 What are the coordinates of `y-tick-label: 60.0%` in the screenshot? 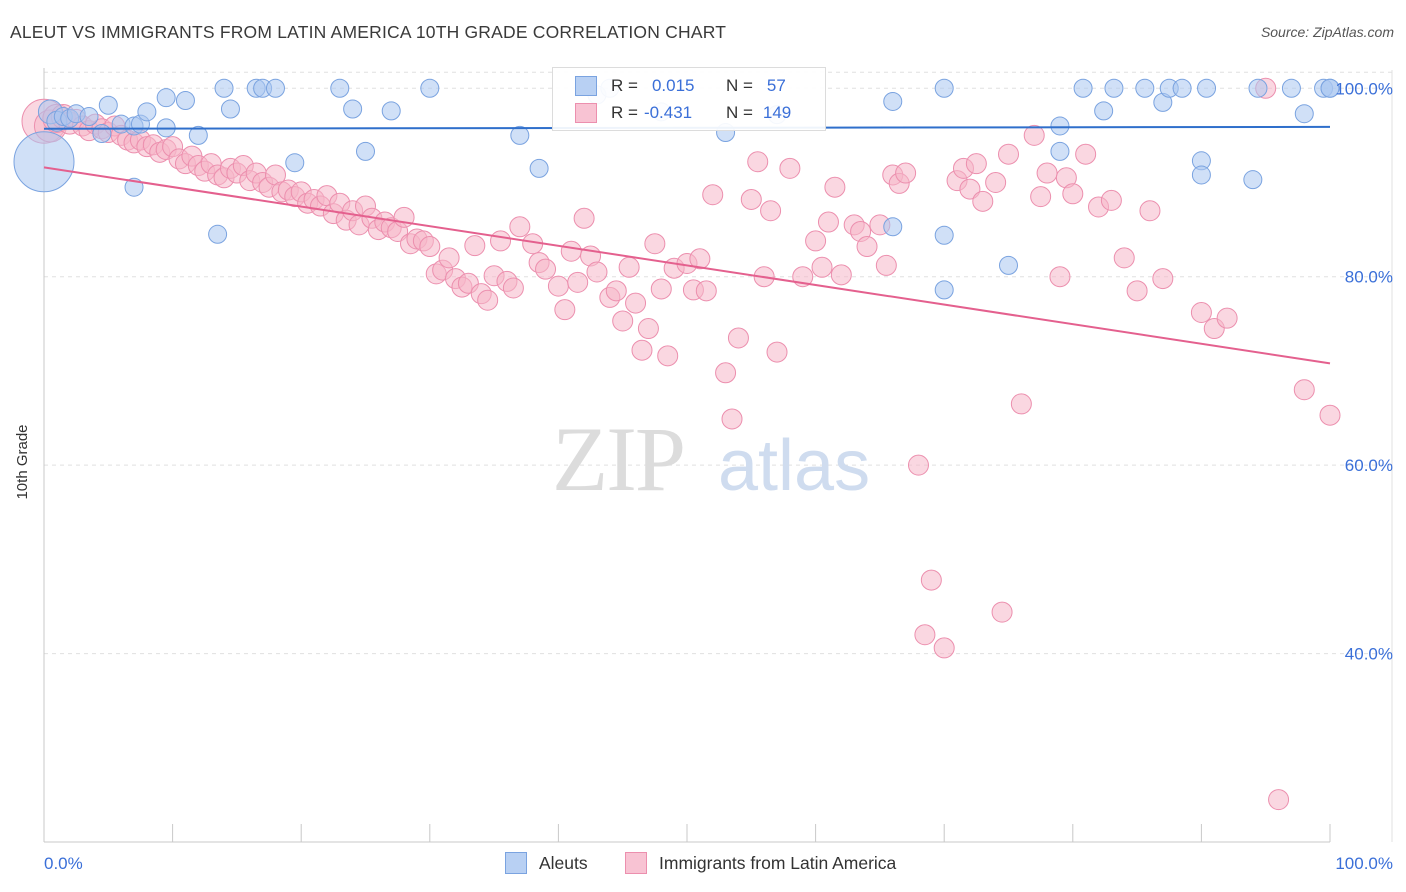 It's located at (1369, 465).